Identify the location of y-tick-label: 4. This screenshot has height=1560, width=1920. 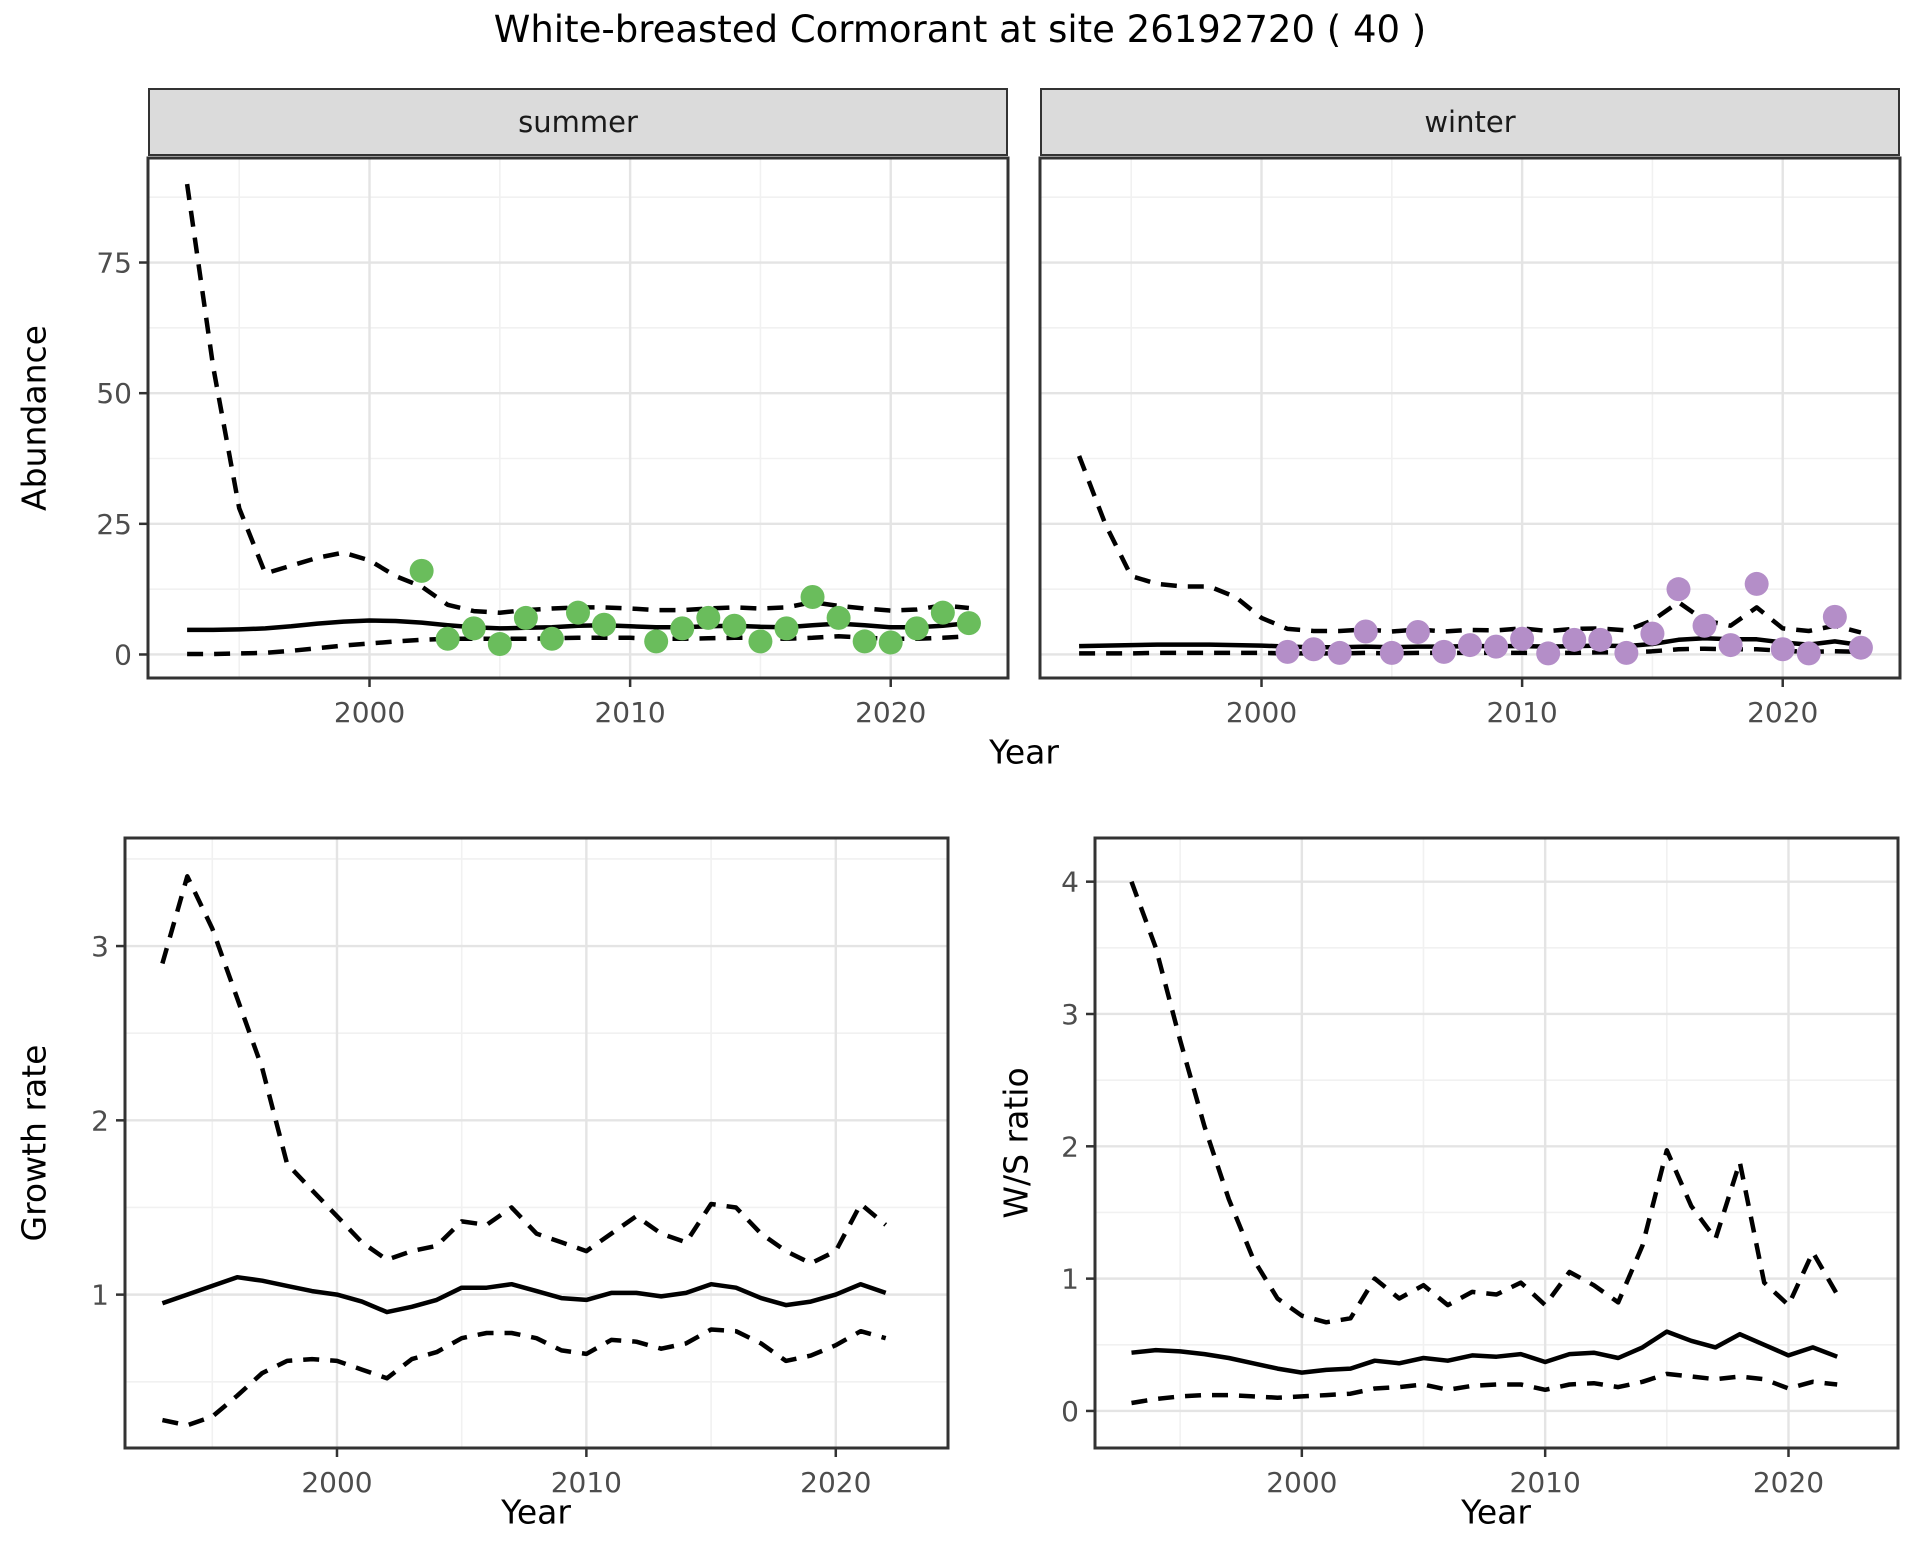
(1070, 882).